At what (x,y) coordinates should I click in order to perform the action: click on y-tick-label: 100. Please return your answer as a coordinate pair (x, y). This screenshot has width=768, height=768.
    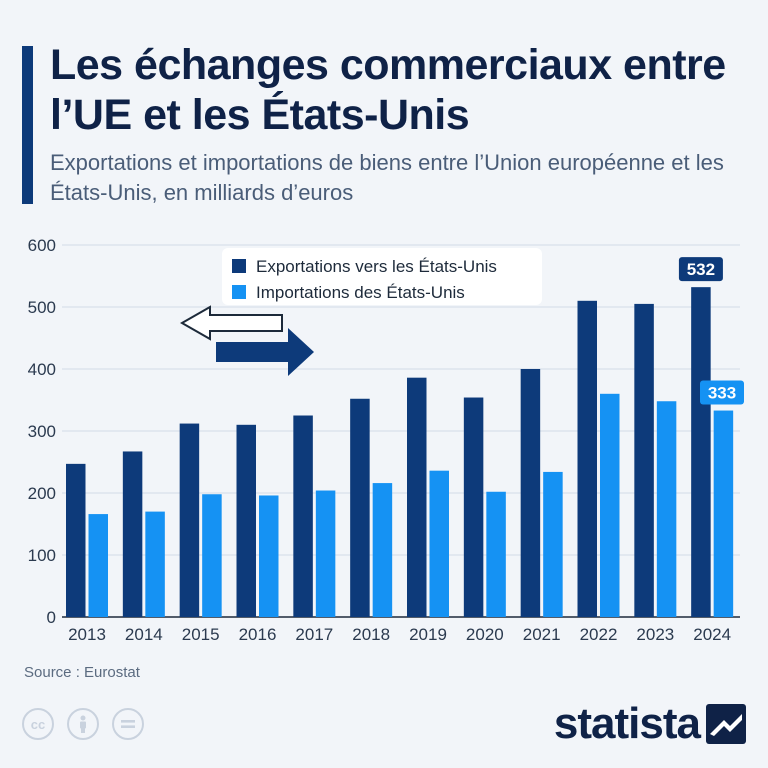
    Looking at the image, I should click on (42, 555).